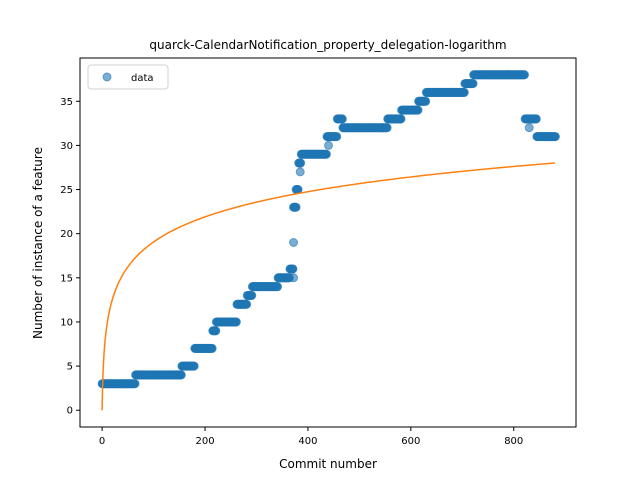  What do you see at coordinates (66, 278) in the screenshot?
I see `y-tick-label: 15` at bounding box center [66, 278].